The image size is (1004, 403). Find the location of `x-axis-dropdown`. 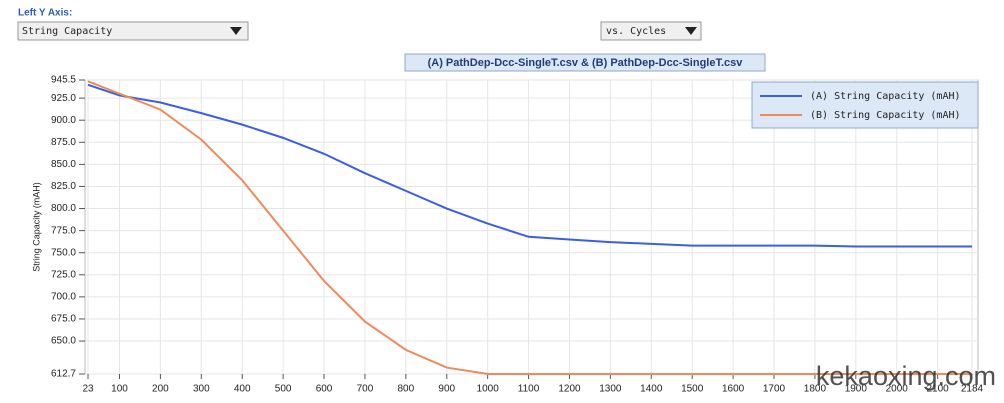

x-axis-dropdown is located at coordinates (651, 31).